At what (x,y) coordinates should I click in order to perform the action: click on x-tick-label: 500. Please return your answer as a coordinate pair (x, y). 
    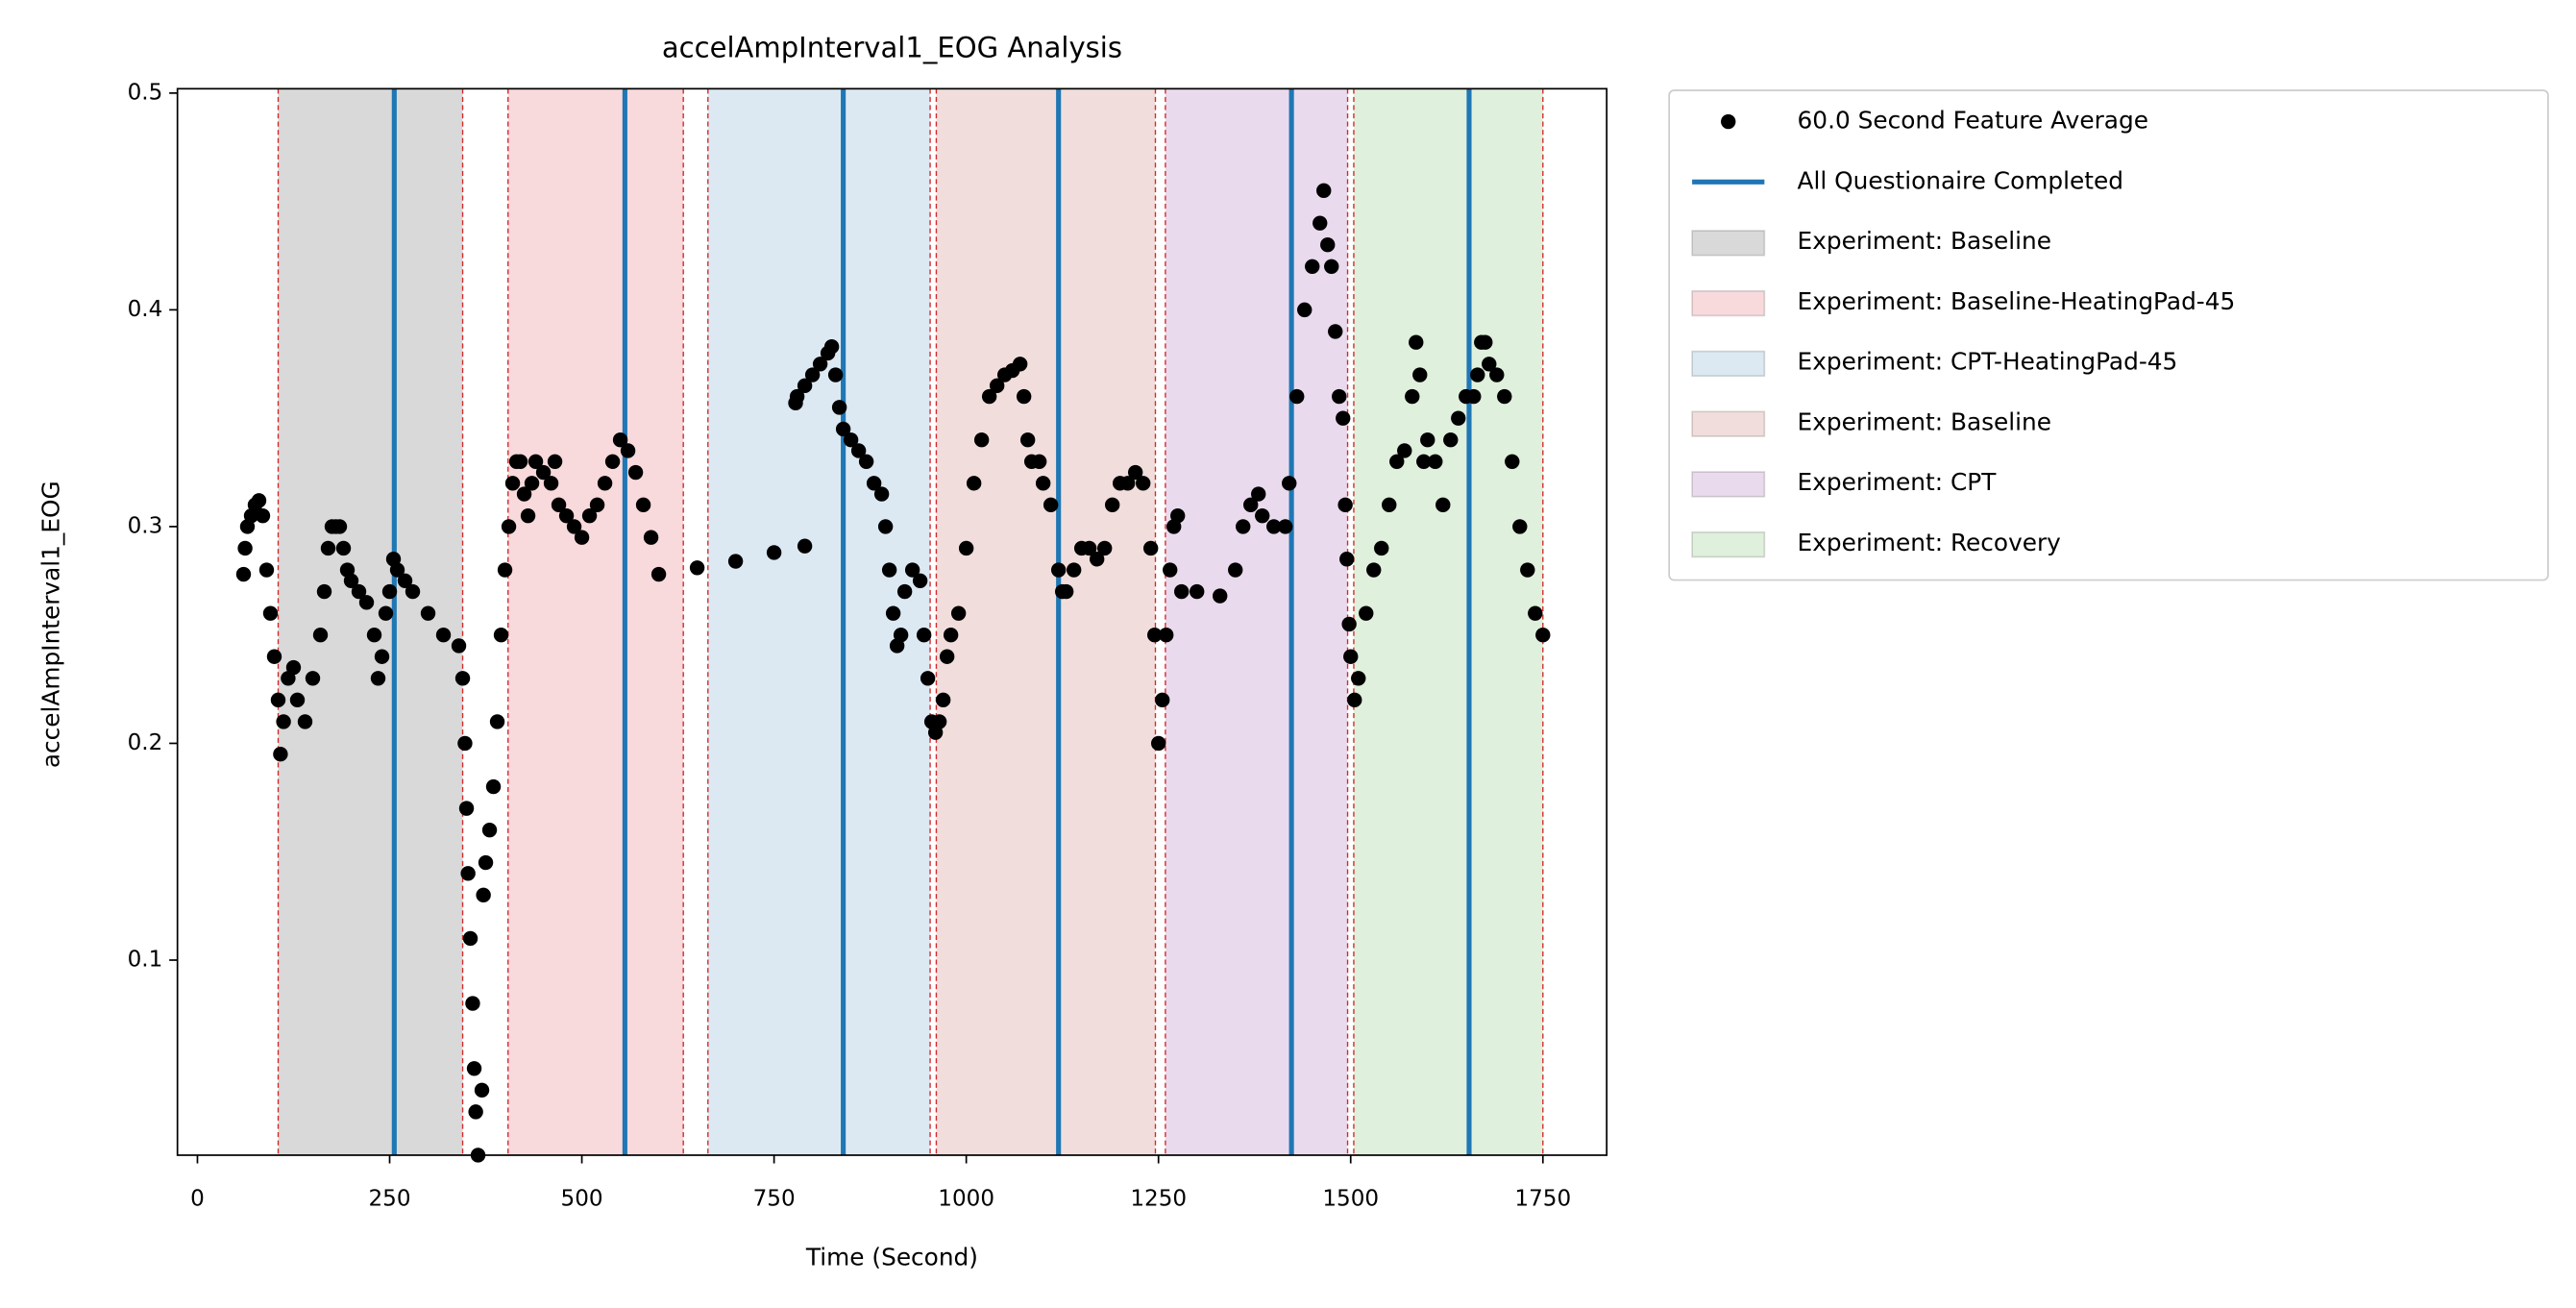
    Looking at the image, I should click on (582, 1199).